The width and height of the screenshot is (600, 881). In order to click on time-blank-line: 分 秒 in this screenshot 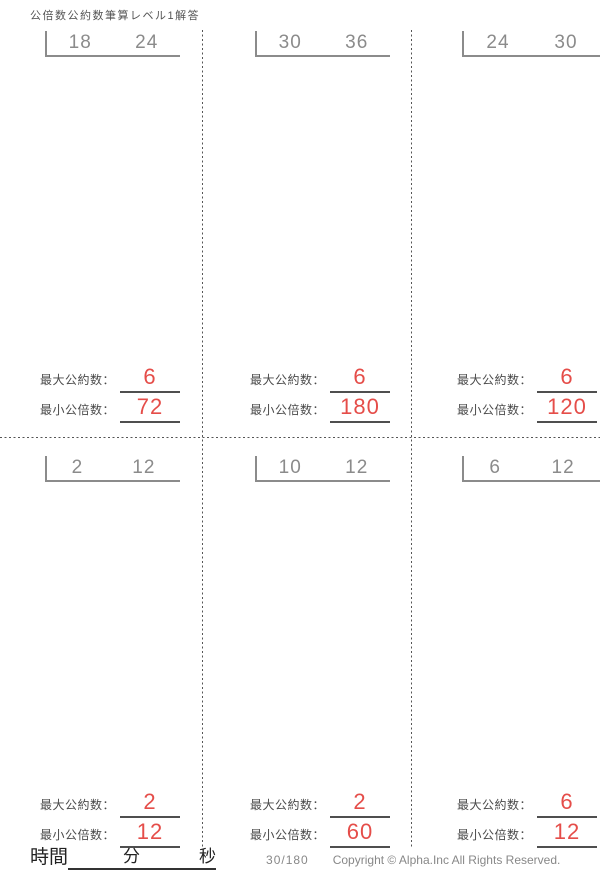, I will do `click(142, 858)`.